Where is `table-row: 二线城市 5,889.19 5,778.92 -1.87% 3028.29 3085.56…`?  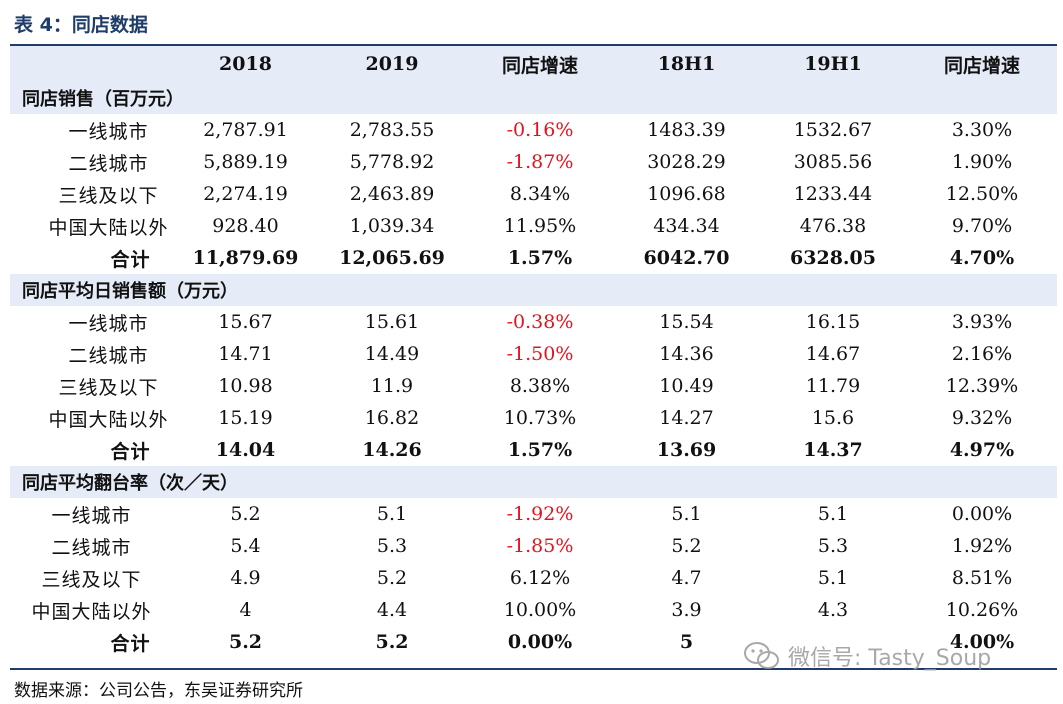
table-row: 二线城市 5,889.19 5,778.92 -1.87% 3028.29 3085.56… is located at coordinates (533, 162).